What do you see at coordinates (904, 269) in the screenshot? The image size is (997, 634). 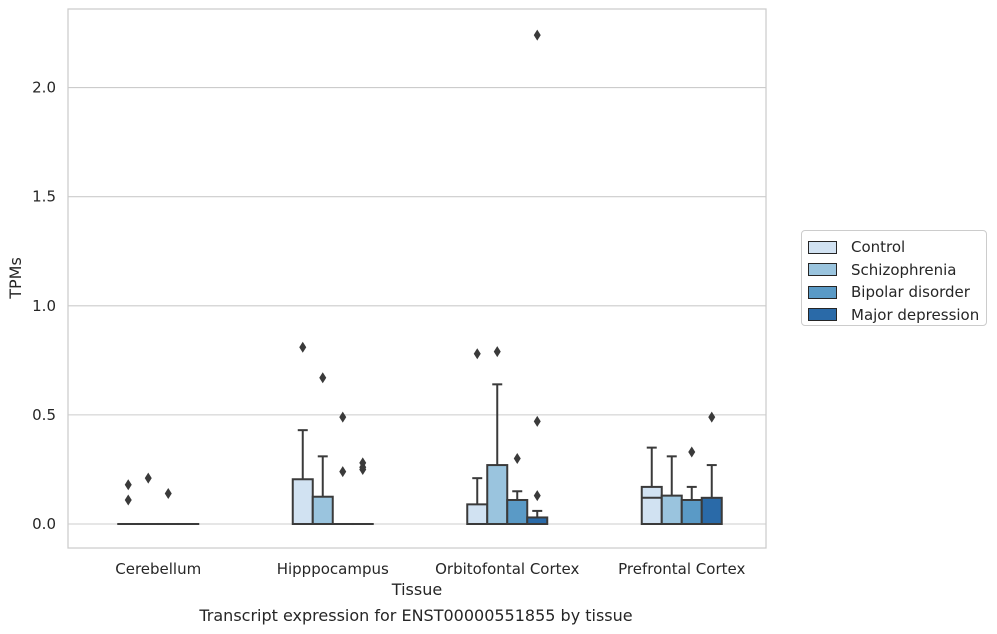 I see `legend-label: Schizophrenia` at bounding box center [904, 269].